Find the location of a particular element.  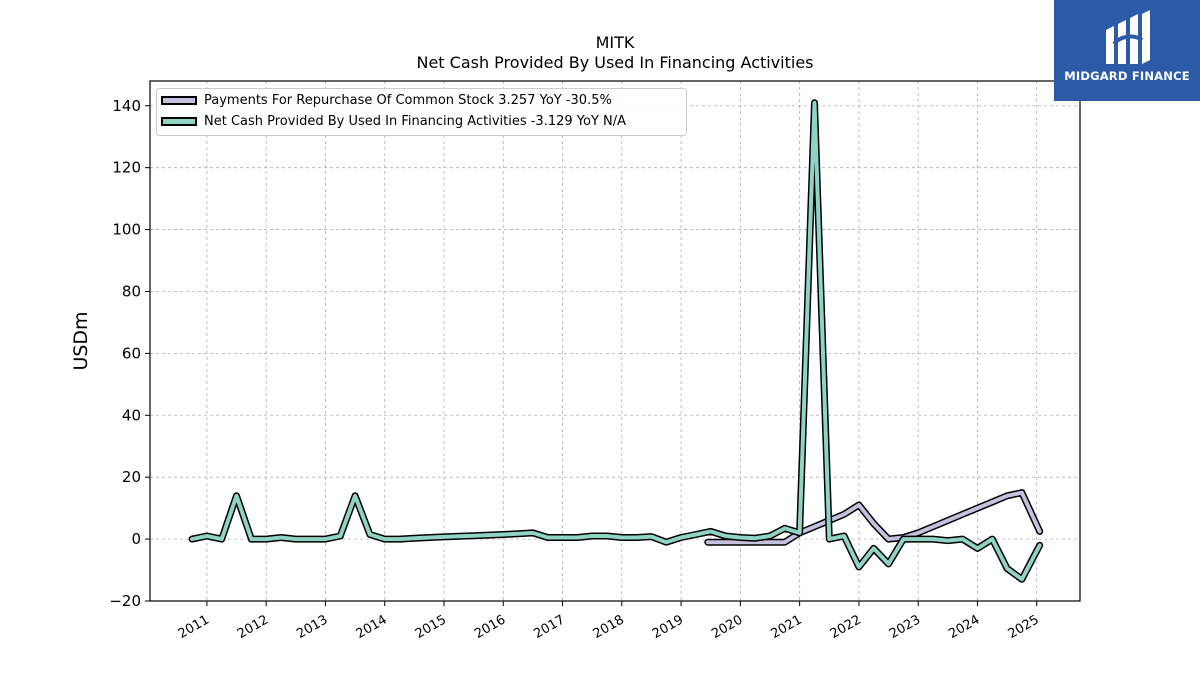

x-tick-label: 2012 is located at coordinates (253, 627).